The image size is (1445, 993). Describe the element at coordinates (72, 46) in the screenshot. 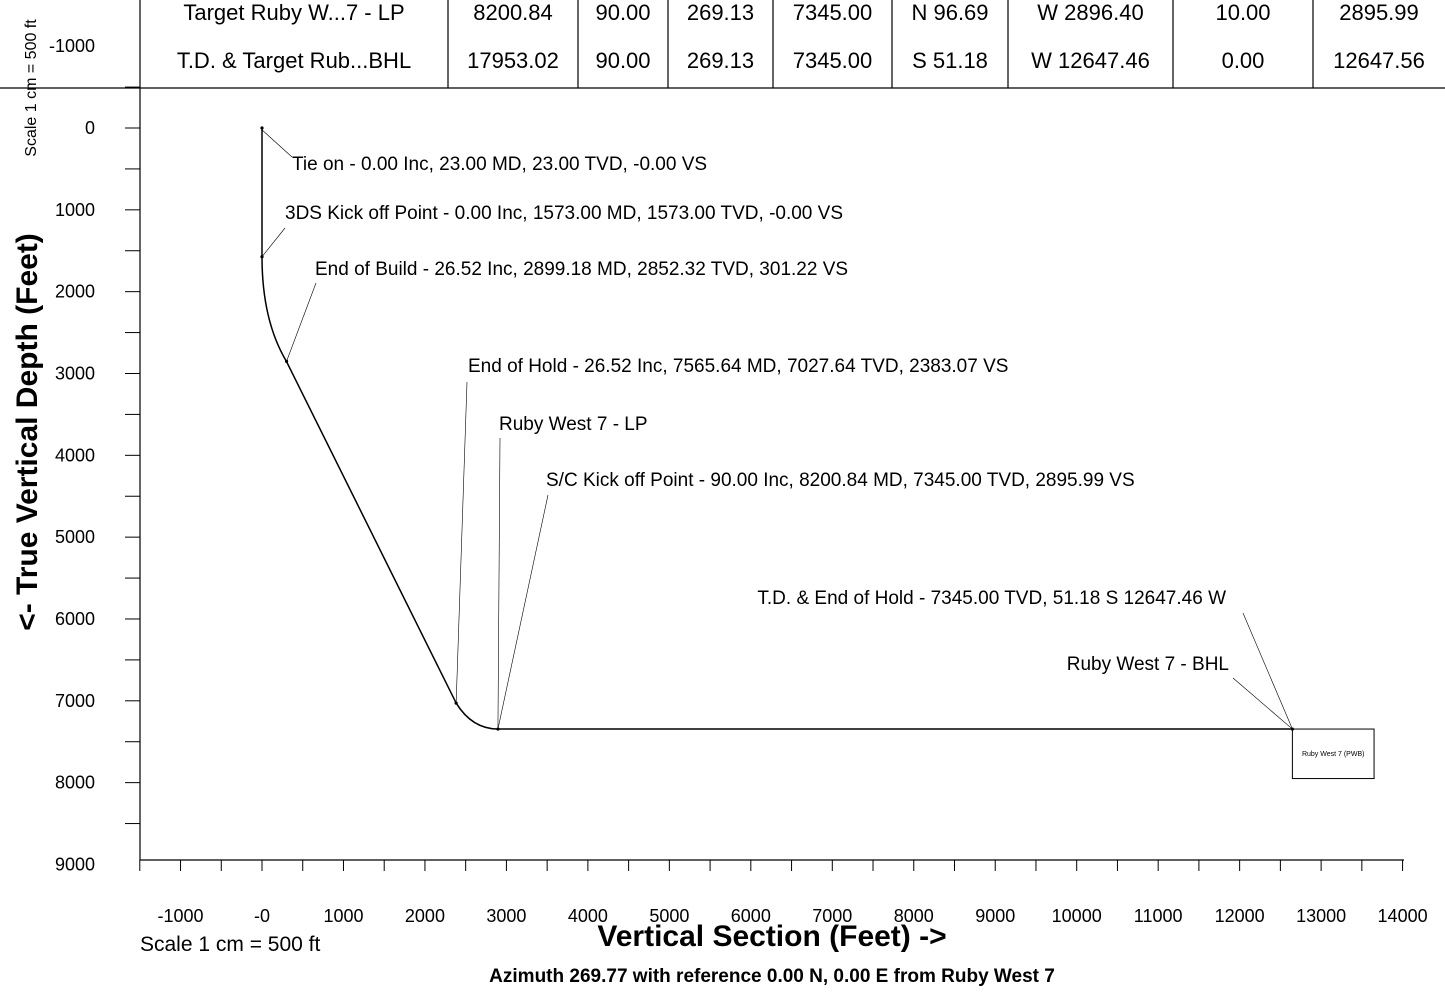

I see `y-tick-label: -1000` at that location.